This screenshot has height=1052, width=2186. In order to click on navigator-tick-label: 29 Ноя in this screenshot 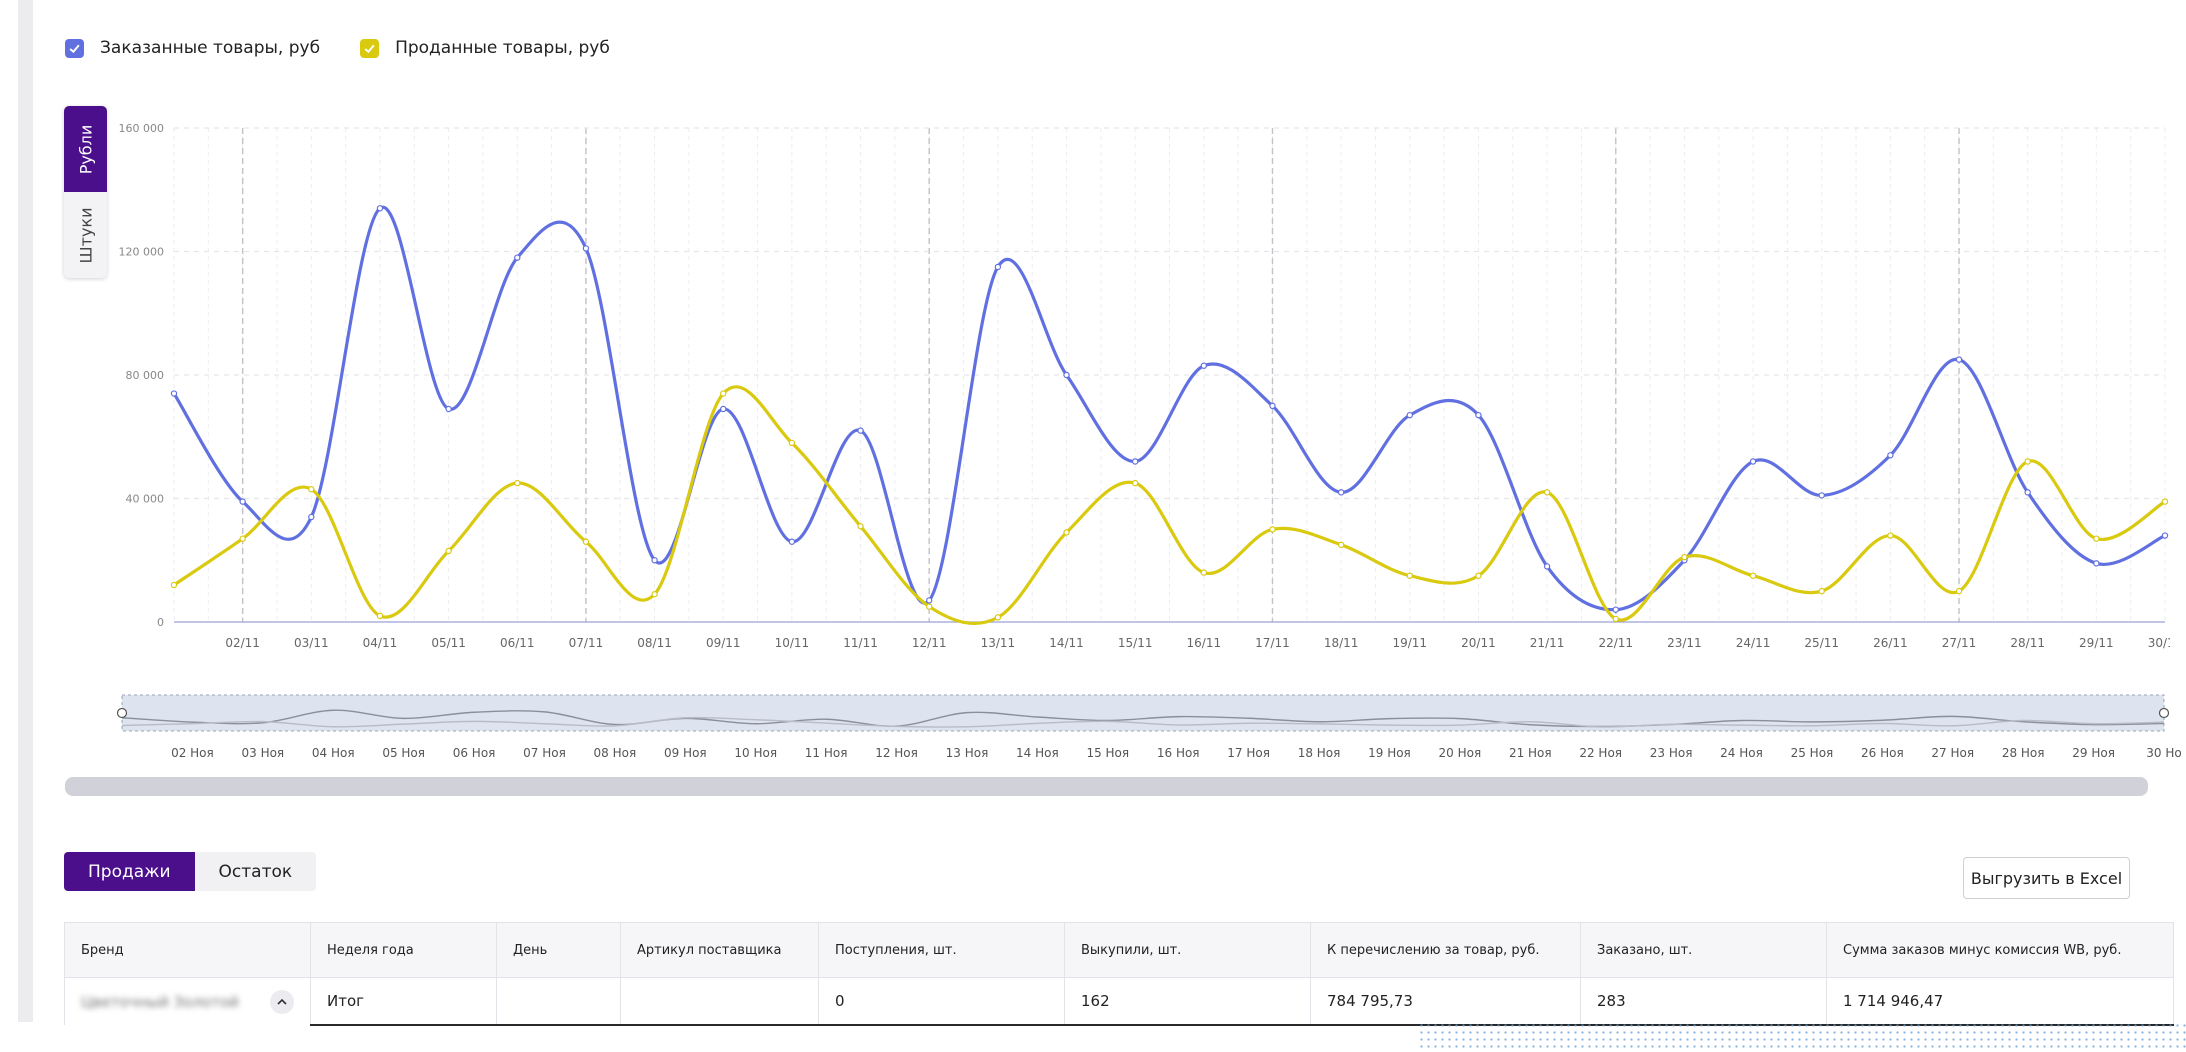, I will do `click(2093, 753)`.